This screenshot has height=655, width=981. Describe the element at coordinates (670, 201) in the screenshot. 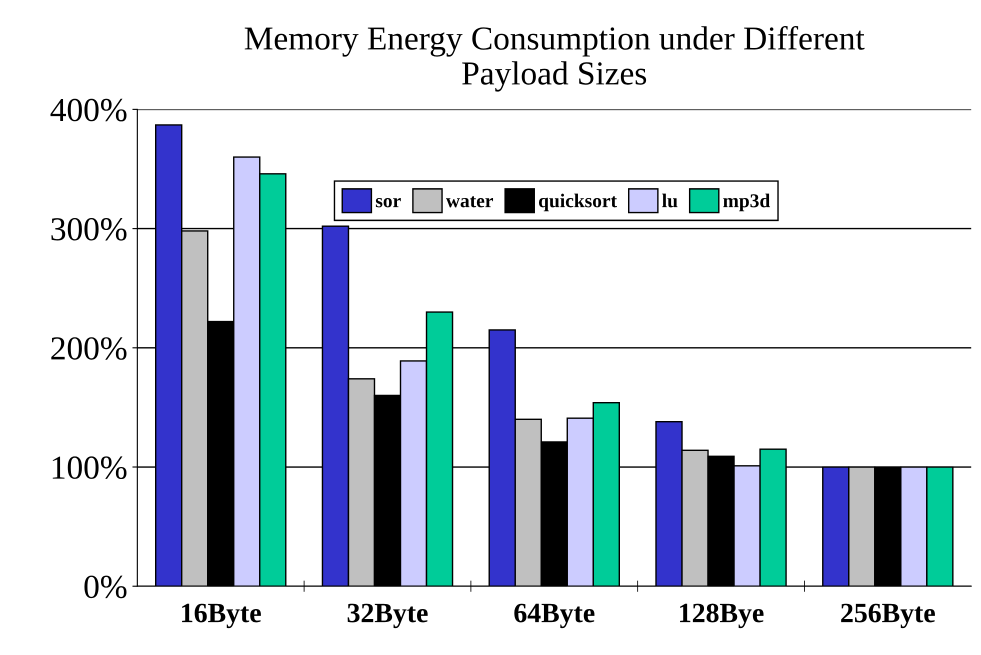

I see `legend-label: lu` at that location.